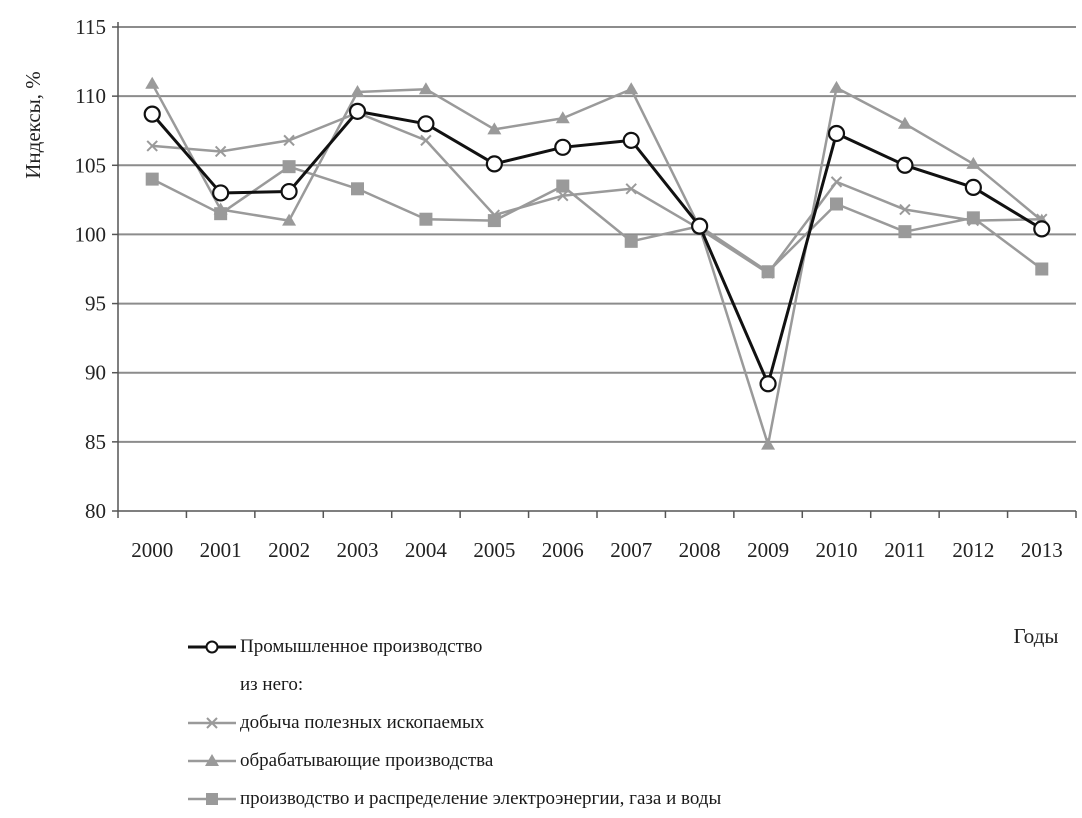  I want to click on x-tick-label: 2006, so click(563, 550).